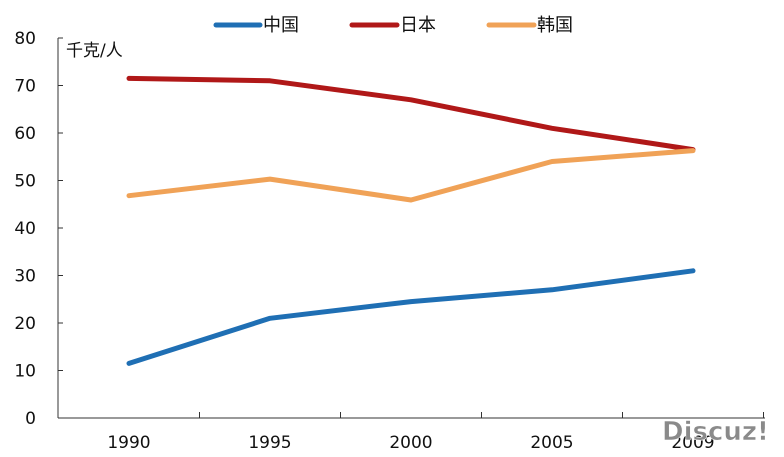 The width and height of the screenshot is (784, 457). Describe the element at coordinates (410, 443) in the screenshot. I see `x-tick-label: 2000` at that location.